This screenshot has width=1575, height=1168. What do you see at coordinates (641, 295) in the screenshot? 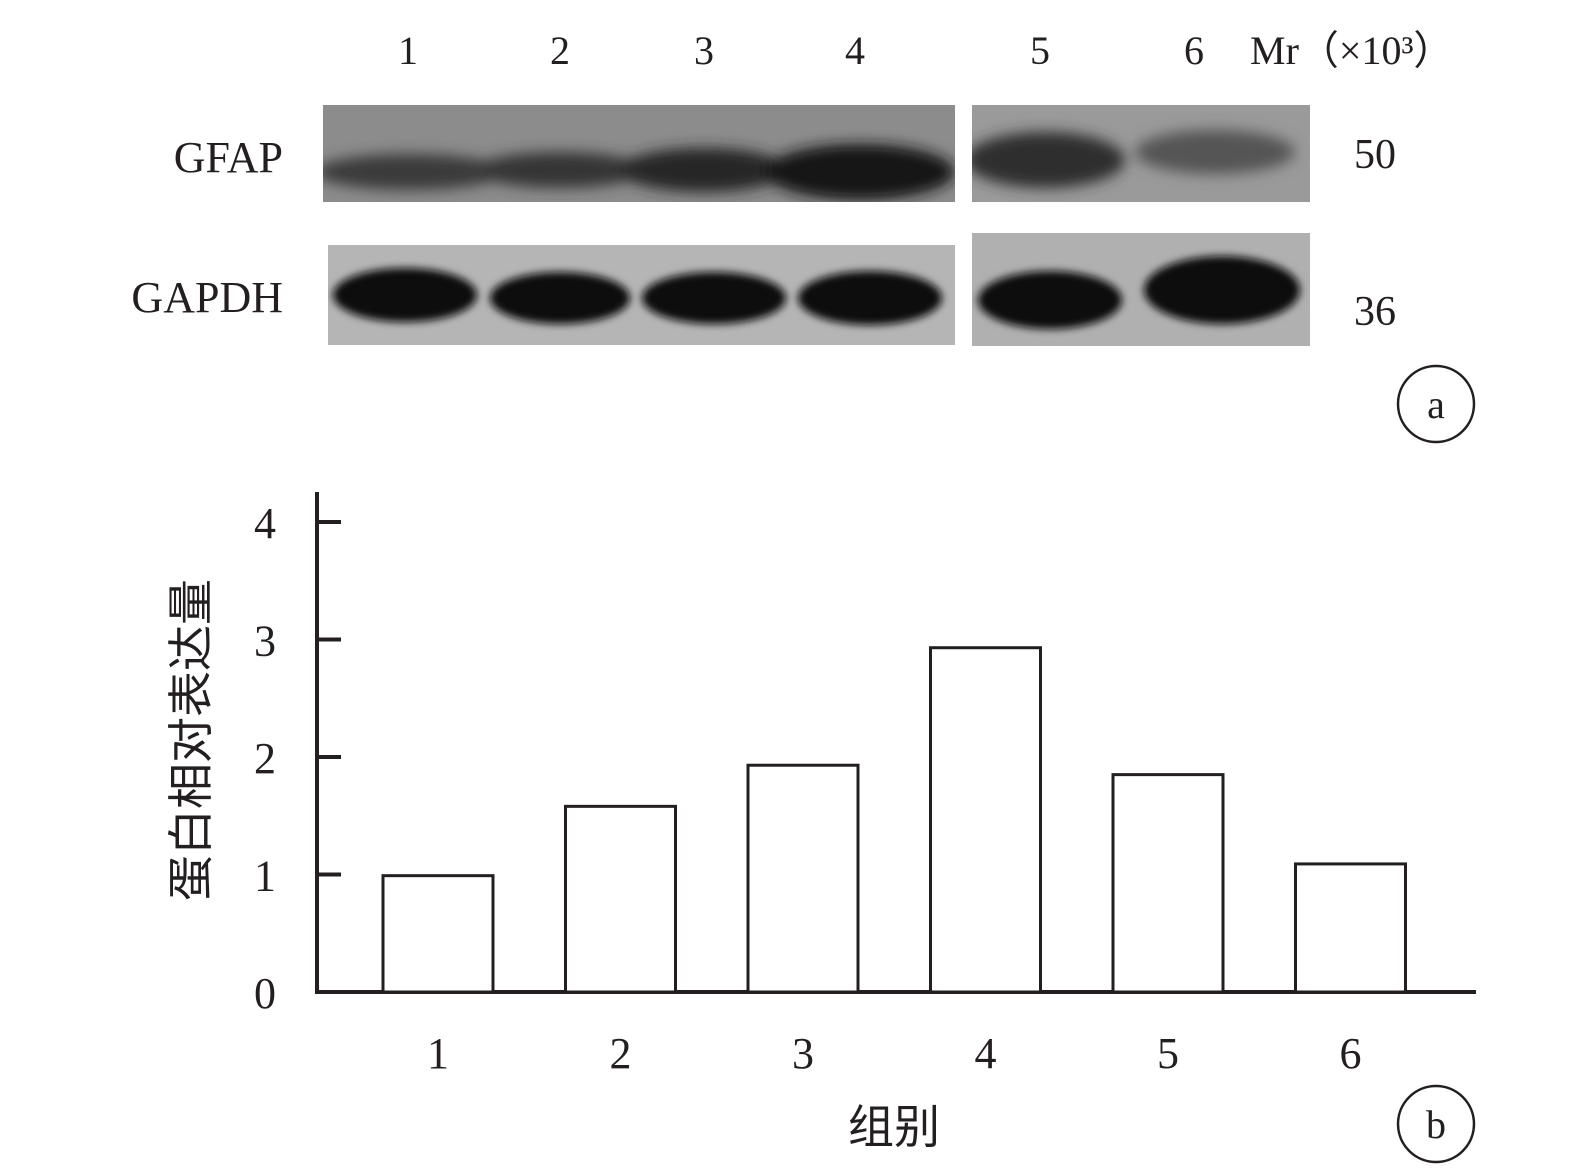
I see `blot-strip-gapdh-left` at bounding box center [641, 295].